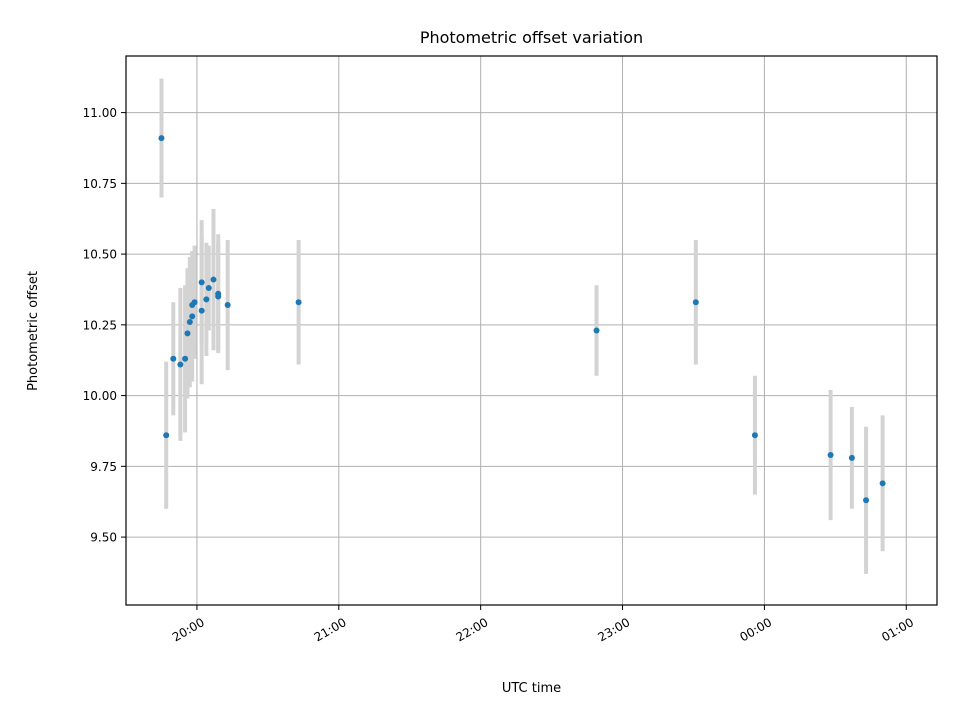  What do you see at coordinates (103, 538) in the screenshot?
I see `y-tick-label: 9.50` at bounding box center [103, 538].